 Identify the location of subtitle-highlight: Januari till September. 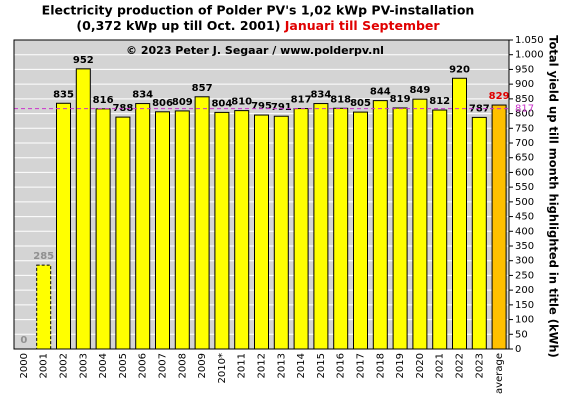
(362, 25).